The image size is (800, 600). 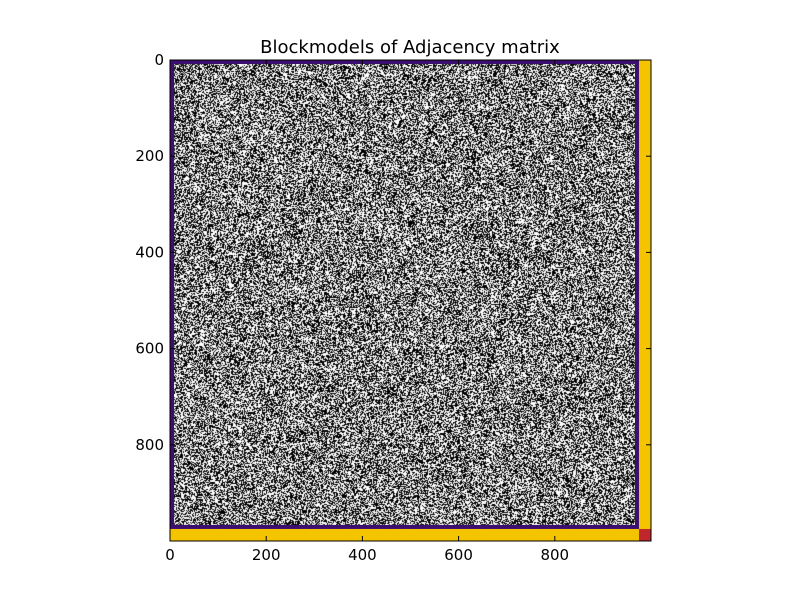 What do you see at coordinates (554, 555) in the screenshot?
I see `x-tick-label: 800` at bounding box center [554, 555].